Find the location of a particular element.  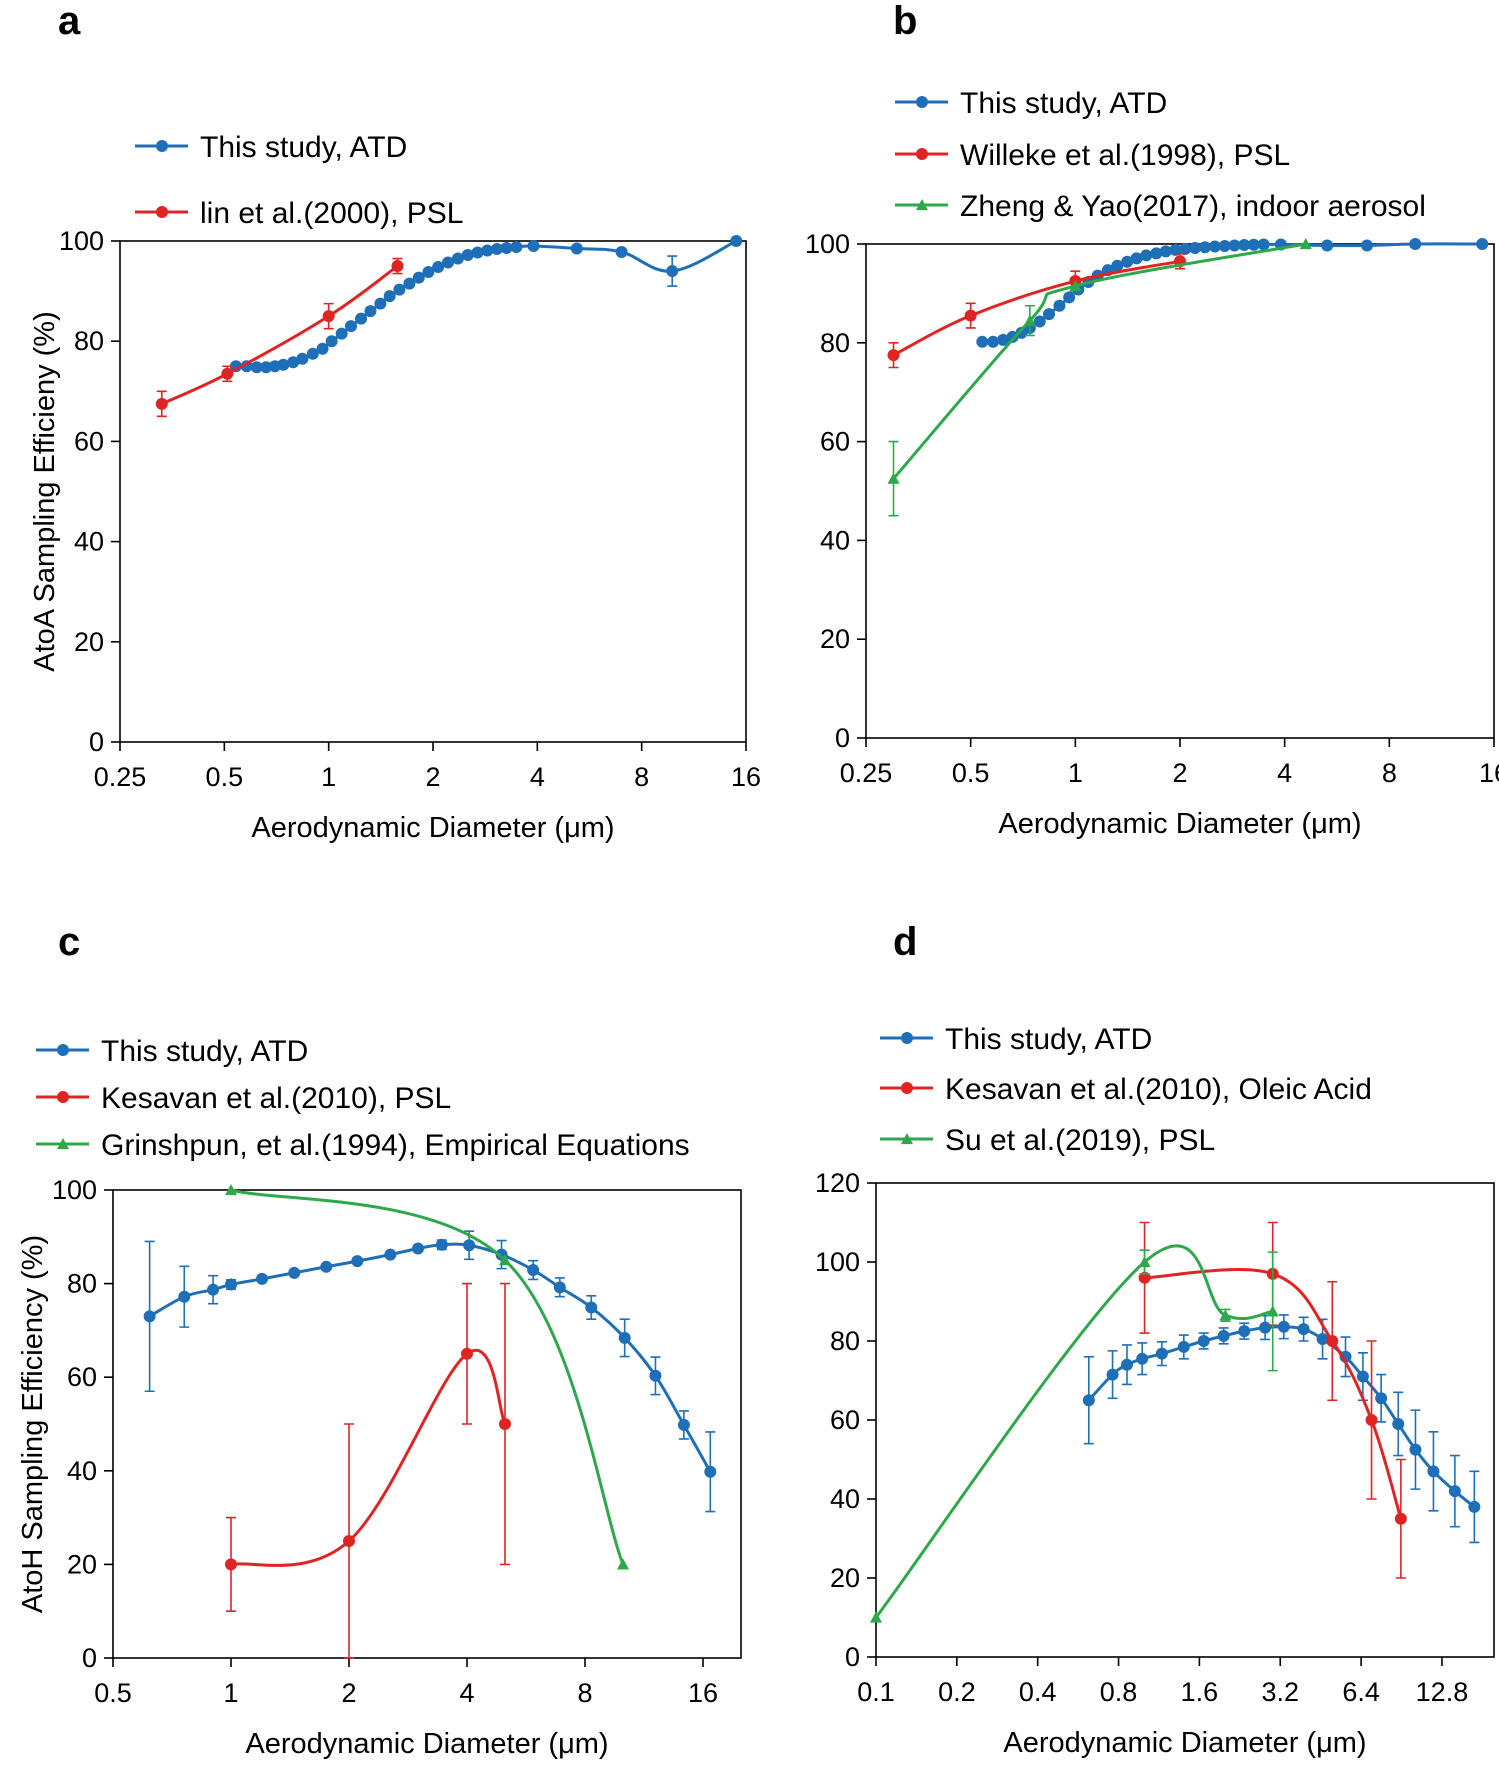

plot-area-b is located at coordinates (1180, 491).